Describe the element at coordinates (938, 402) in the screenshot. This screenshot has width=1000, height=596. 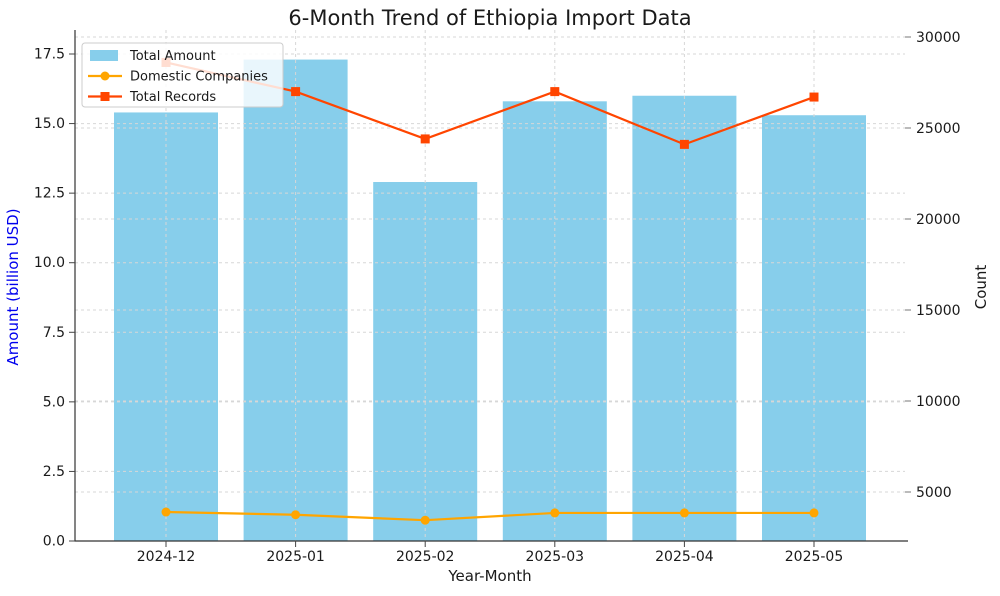
I see `right-y-tick-label-10000: 10000` at that location.